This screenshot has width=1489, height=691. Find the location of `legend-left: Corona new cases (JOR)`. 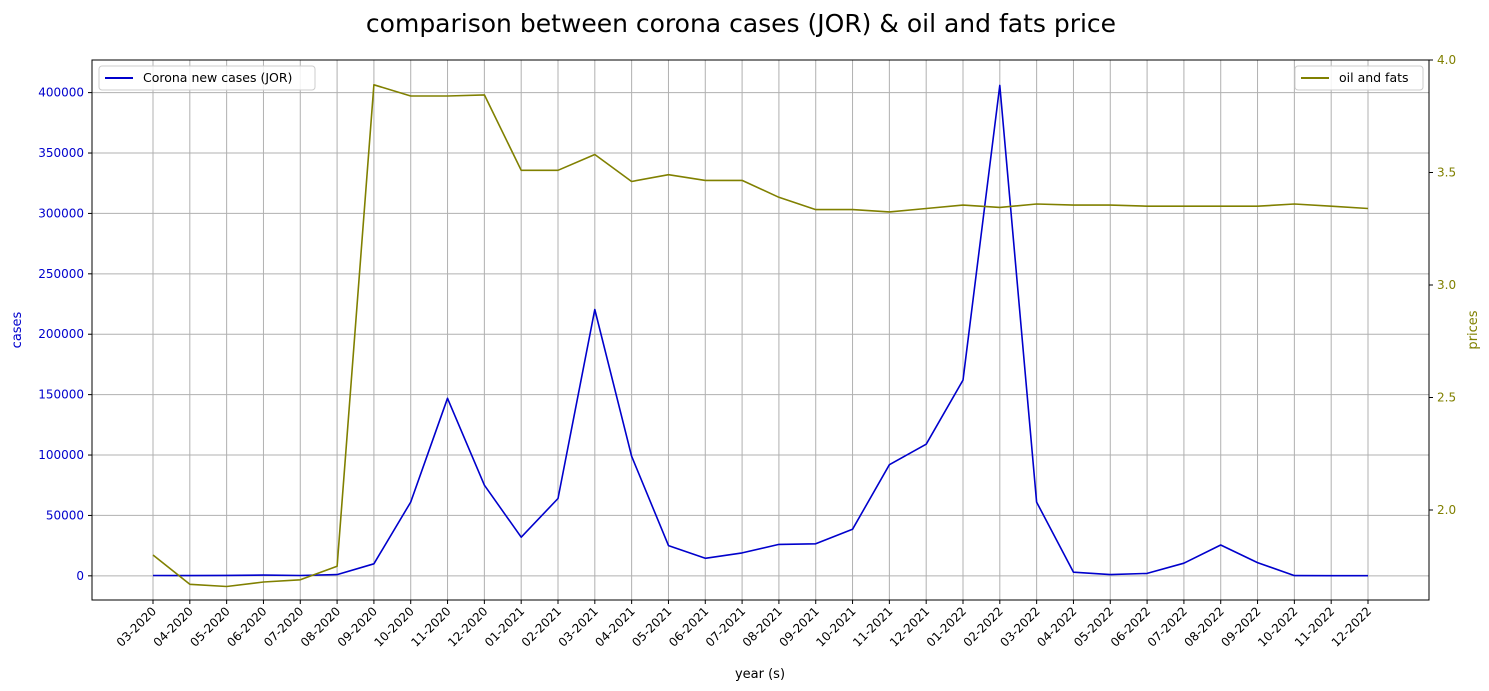

legend-left: Corona new cases (JOR) is located at coordinates (207, 78).